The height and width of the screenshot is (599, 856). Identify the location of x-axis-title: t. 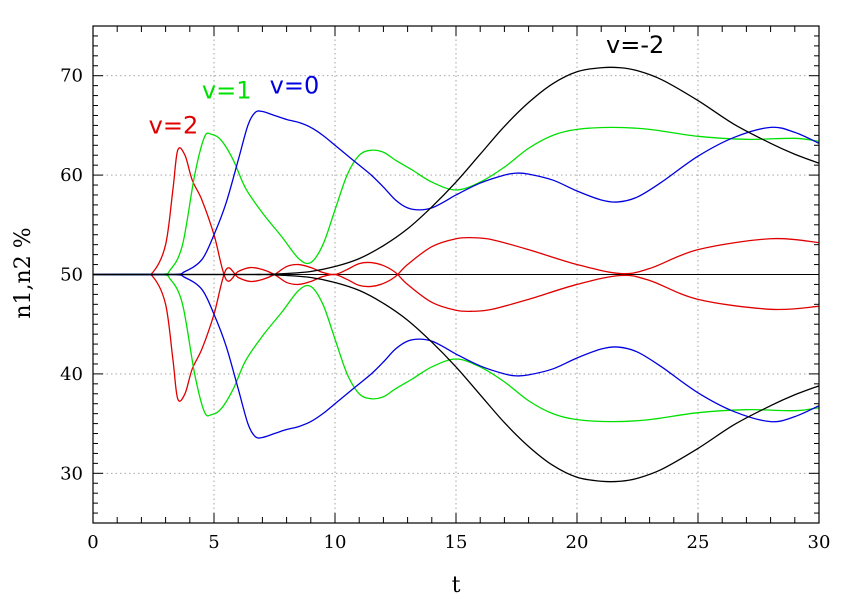
(456, 585).